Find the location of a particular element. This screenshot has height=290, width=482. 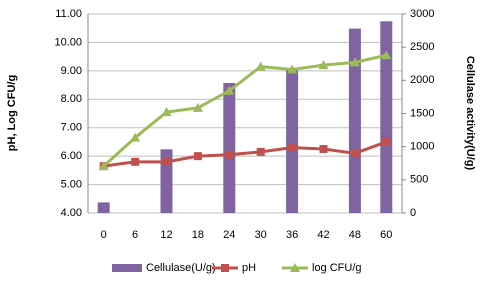

y2-tick-label: 2500 is located at coordinates (422, 47).